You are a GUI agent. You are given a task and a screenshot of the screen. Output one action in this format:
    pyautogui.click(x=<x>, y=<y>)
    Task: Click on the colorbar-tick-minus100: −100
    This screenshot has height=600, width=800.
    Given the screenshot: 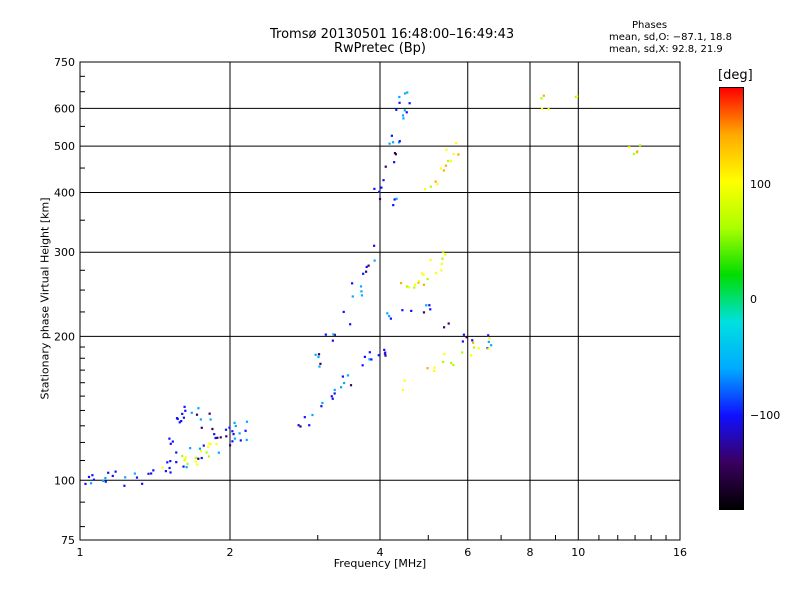 What is the action you would take?
    pyautogui.click(x=765, y=415)
    